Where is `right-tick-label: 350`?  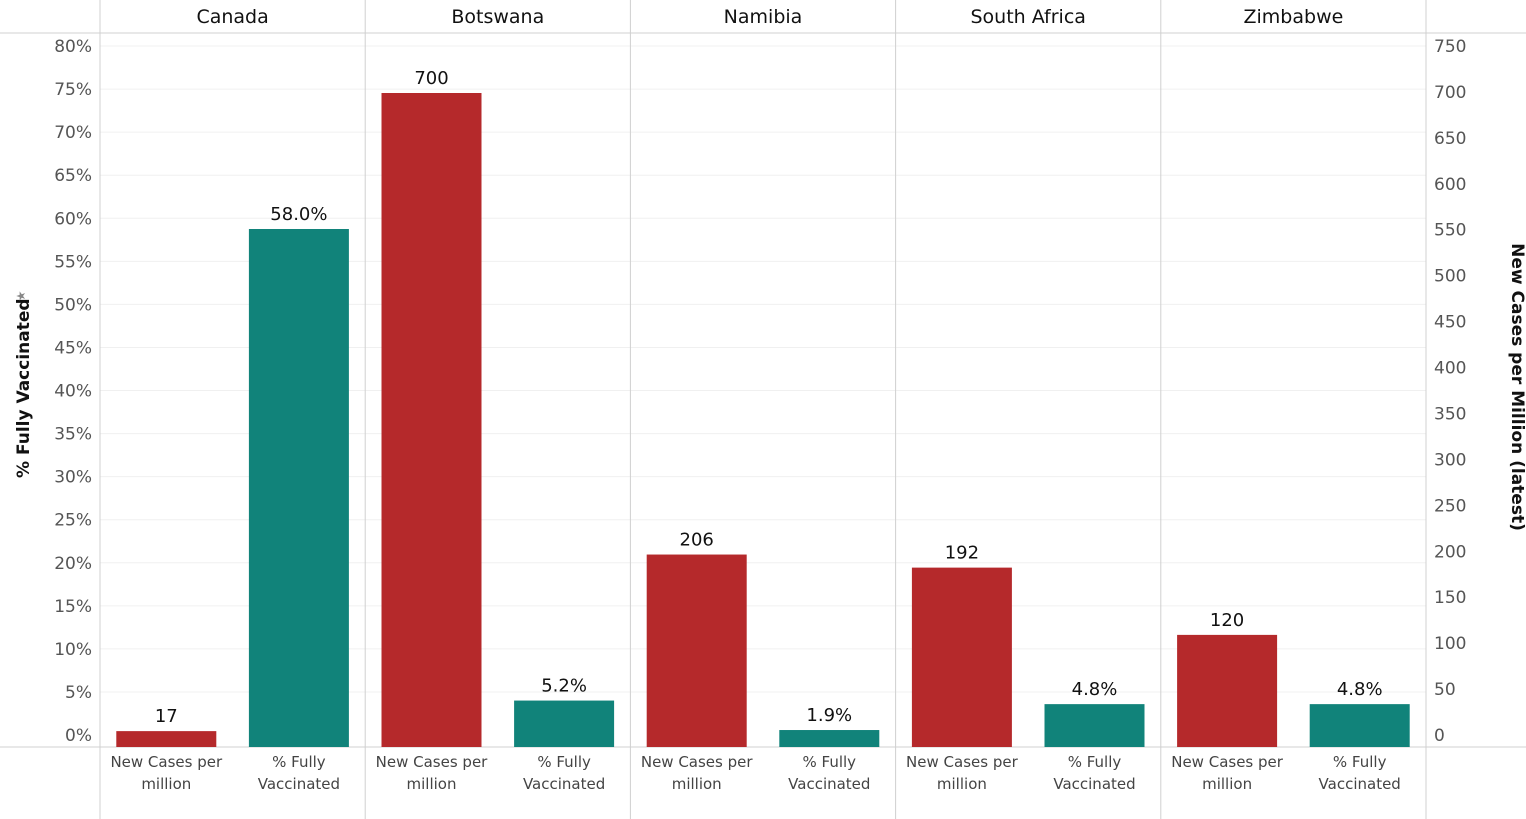 right-tick-label: 350 is located at coordinates (1450, 414).